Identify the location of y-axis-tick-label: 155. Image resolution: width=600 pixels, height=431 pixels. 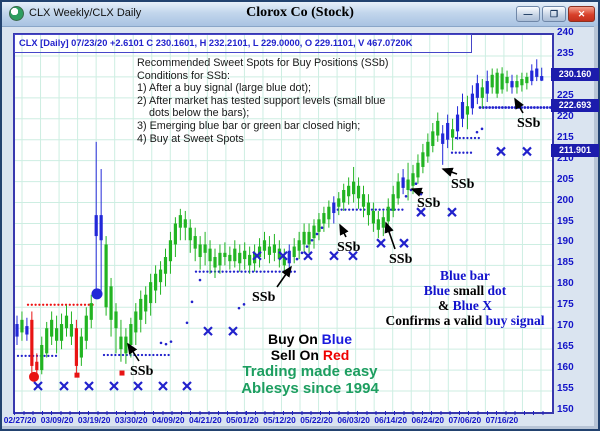
(565, 389).